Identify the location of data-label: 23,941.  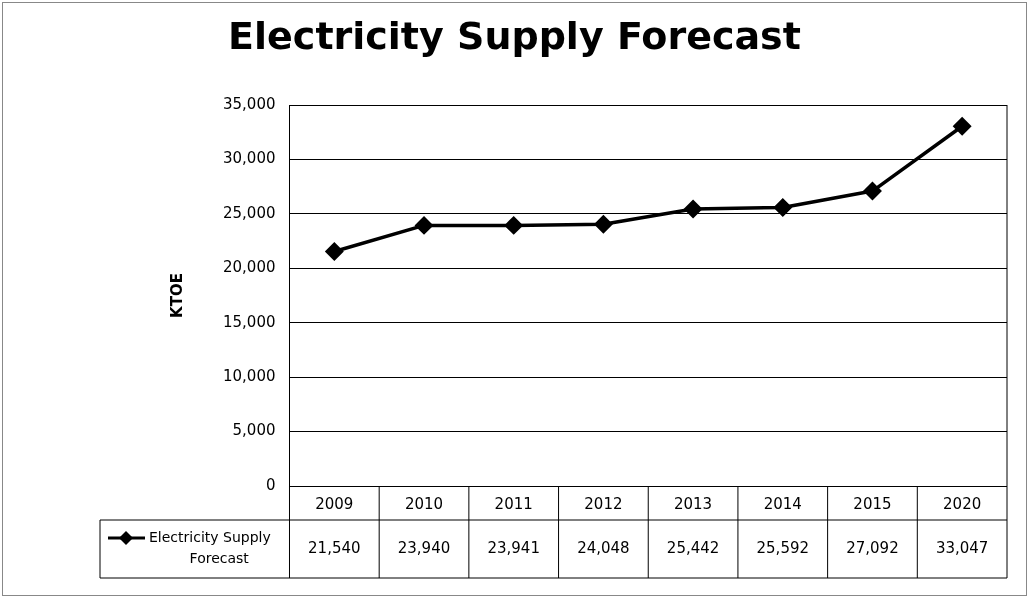
(513, 547).